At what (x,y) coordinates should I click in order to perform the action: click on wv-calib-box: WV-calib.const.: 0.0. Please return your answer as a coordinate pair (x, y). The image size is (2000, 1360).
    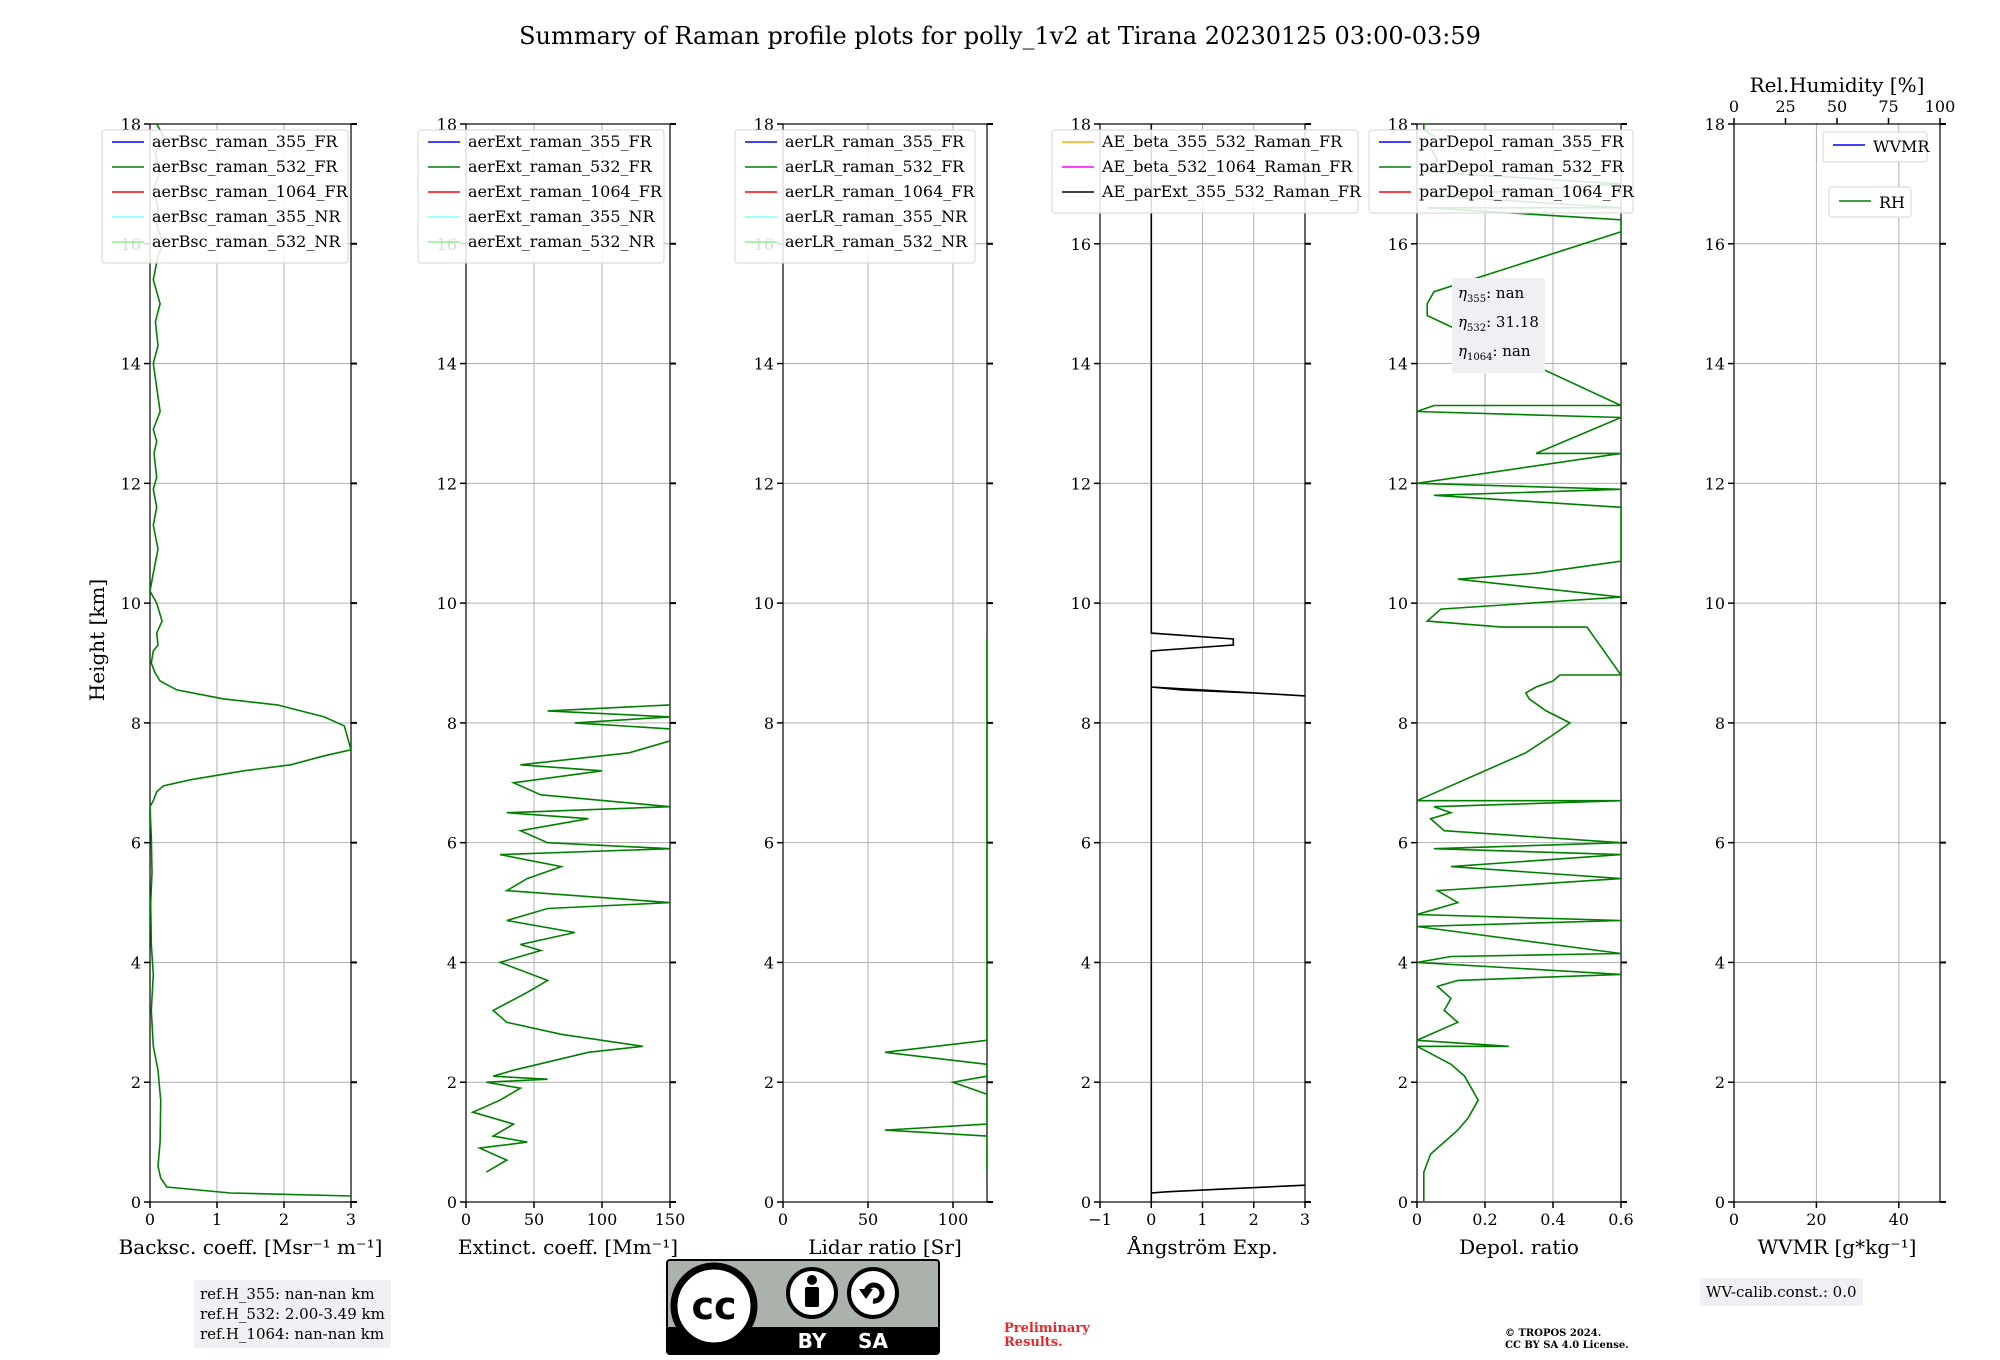
    Looking at the image, I should click on (1781, 1292).